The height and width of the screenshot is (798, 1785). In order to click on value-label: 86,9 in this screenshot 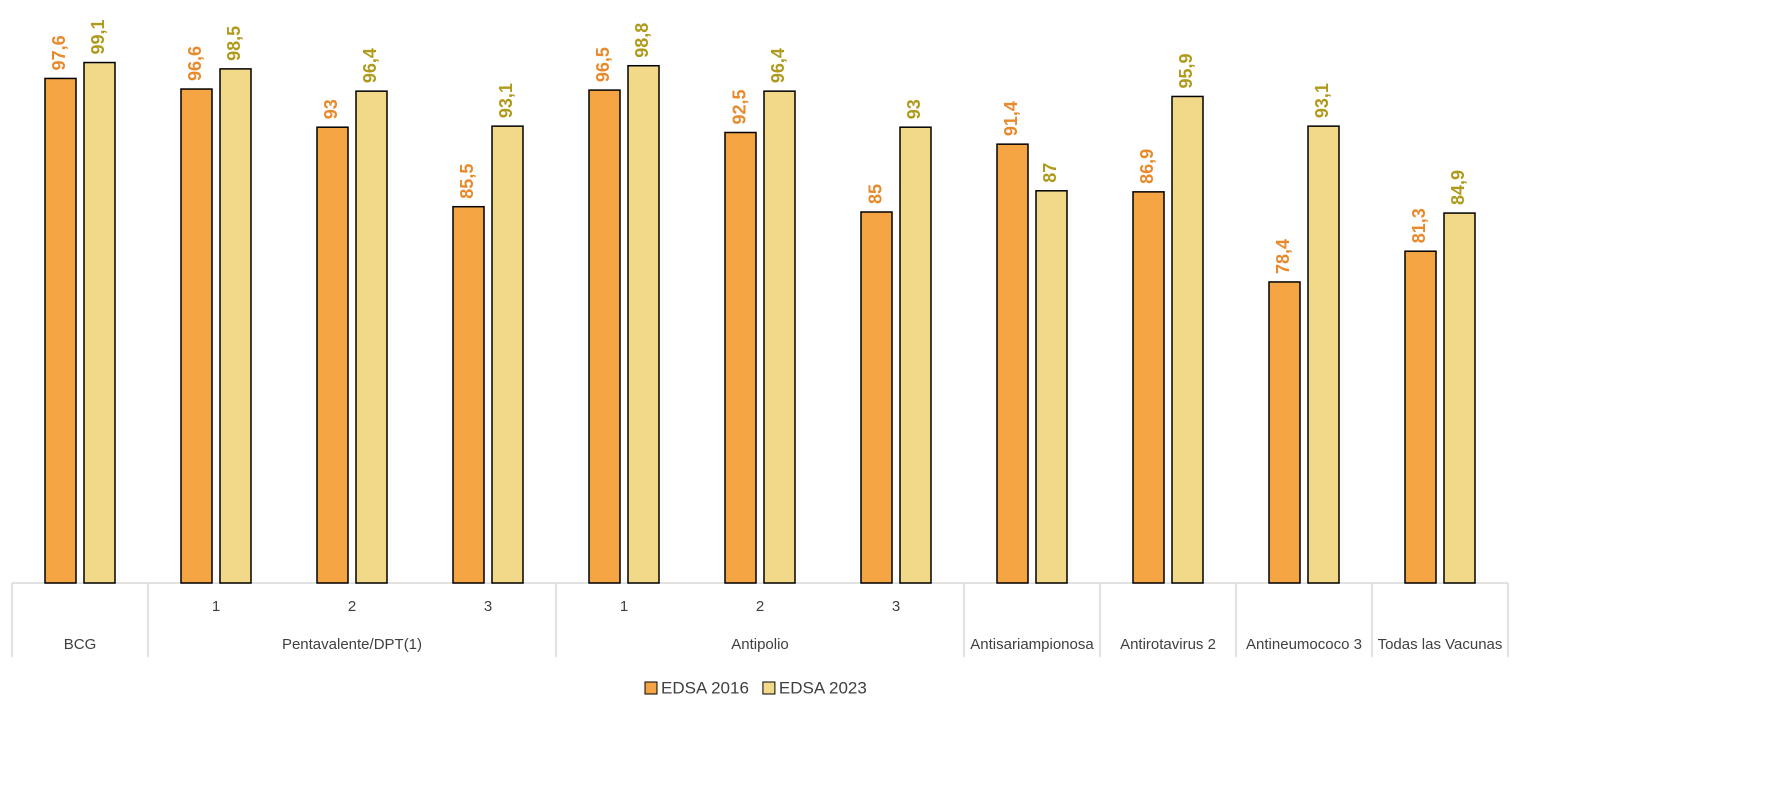, I will do `click(1147, 166)`.